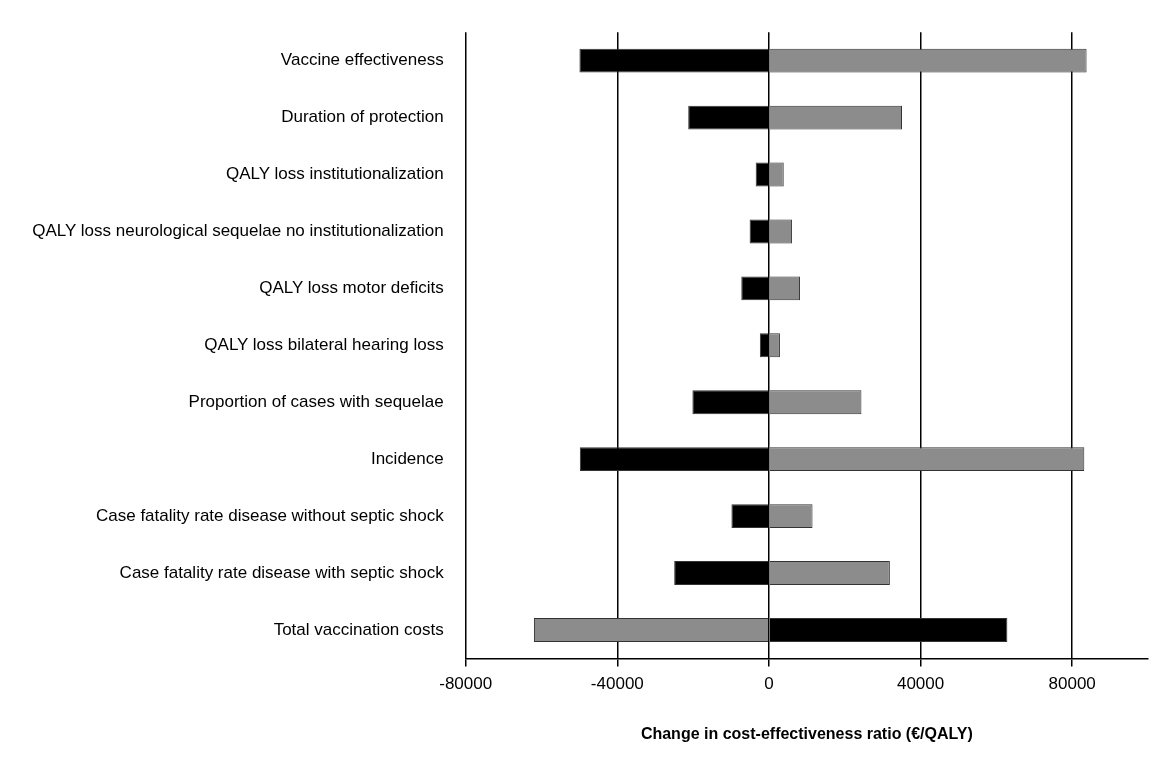  What do you see at coordinates (358, 629) in the screenshot?
I see `y-tick-label: Total vaccination costs` at bounding box center [358, 629].